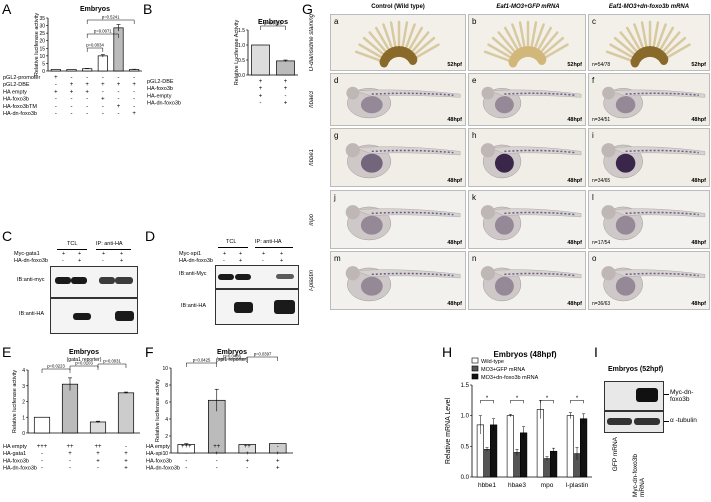  What do you see at coordinates (649, 219) in the screenshot?
I see `embryo-image: l 48hpf n=17/54` at bounding box center [649, 219].